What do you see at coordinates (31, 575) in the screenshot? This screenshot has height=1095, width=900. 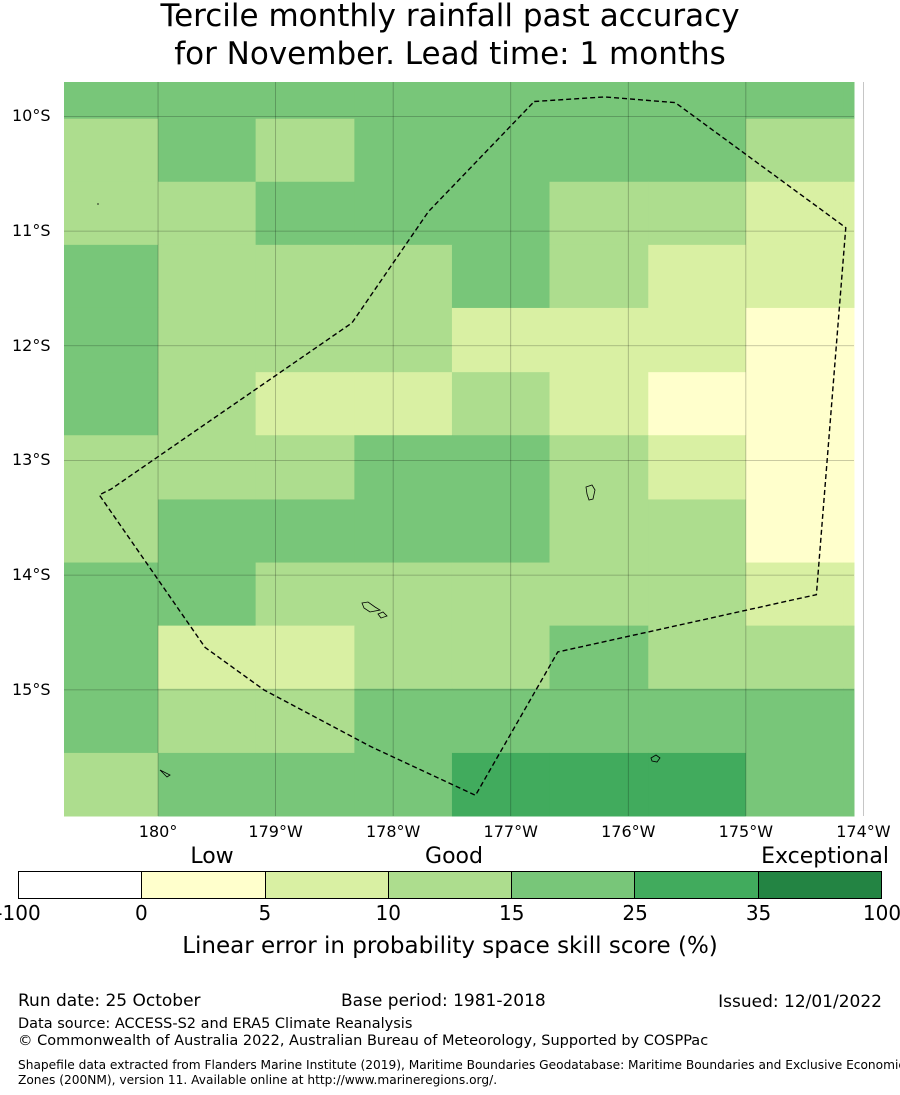 I see `latitude-label: 14°S` at bounding box center [31, 575].